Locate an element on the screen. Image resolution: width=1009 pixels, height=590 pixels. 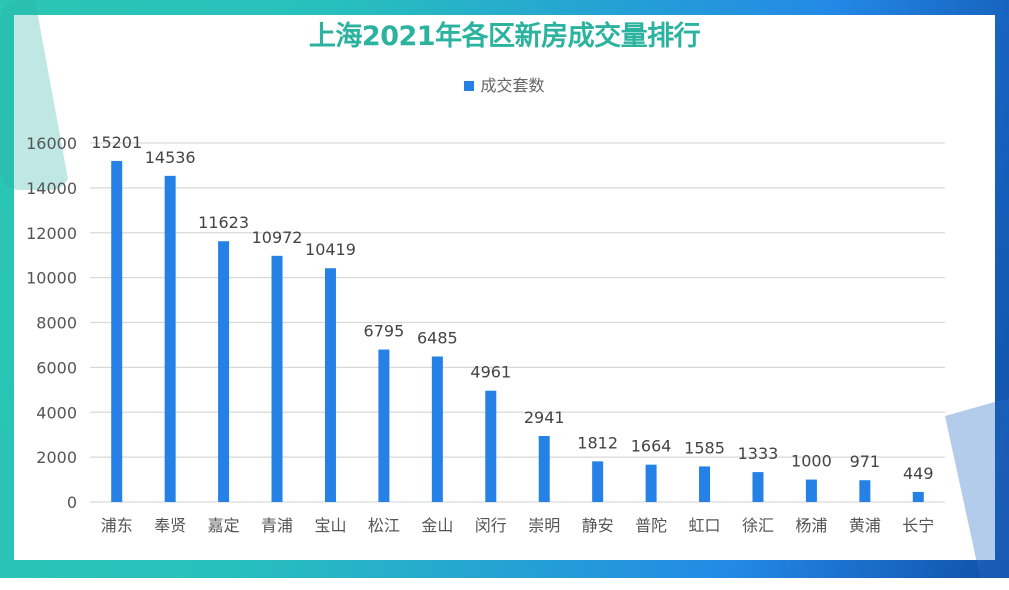
data-label: 6485 is located at coordinates (437, 337).